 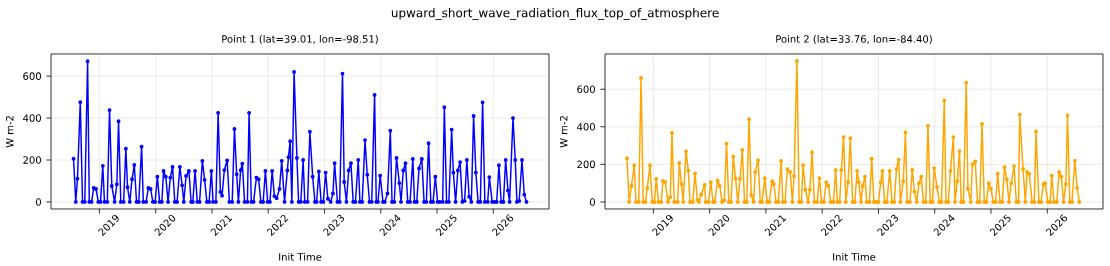 I want to click on text: upward_short_wave_radiation_flux_top_of_atmosphere, so click(x=555, y=14).